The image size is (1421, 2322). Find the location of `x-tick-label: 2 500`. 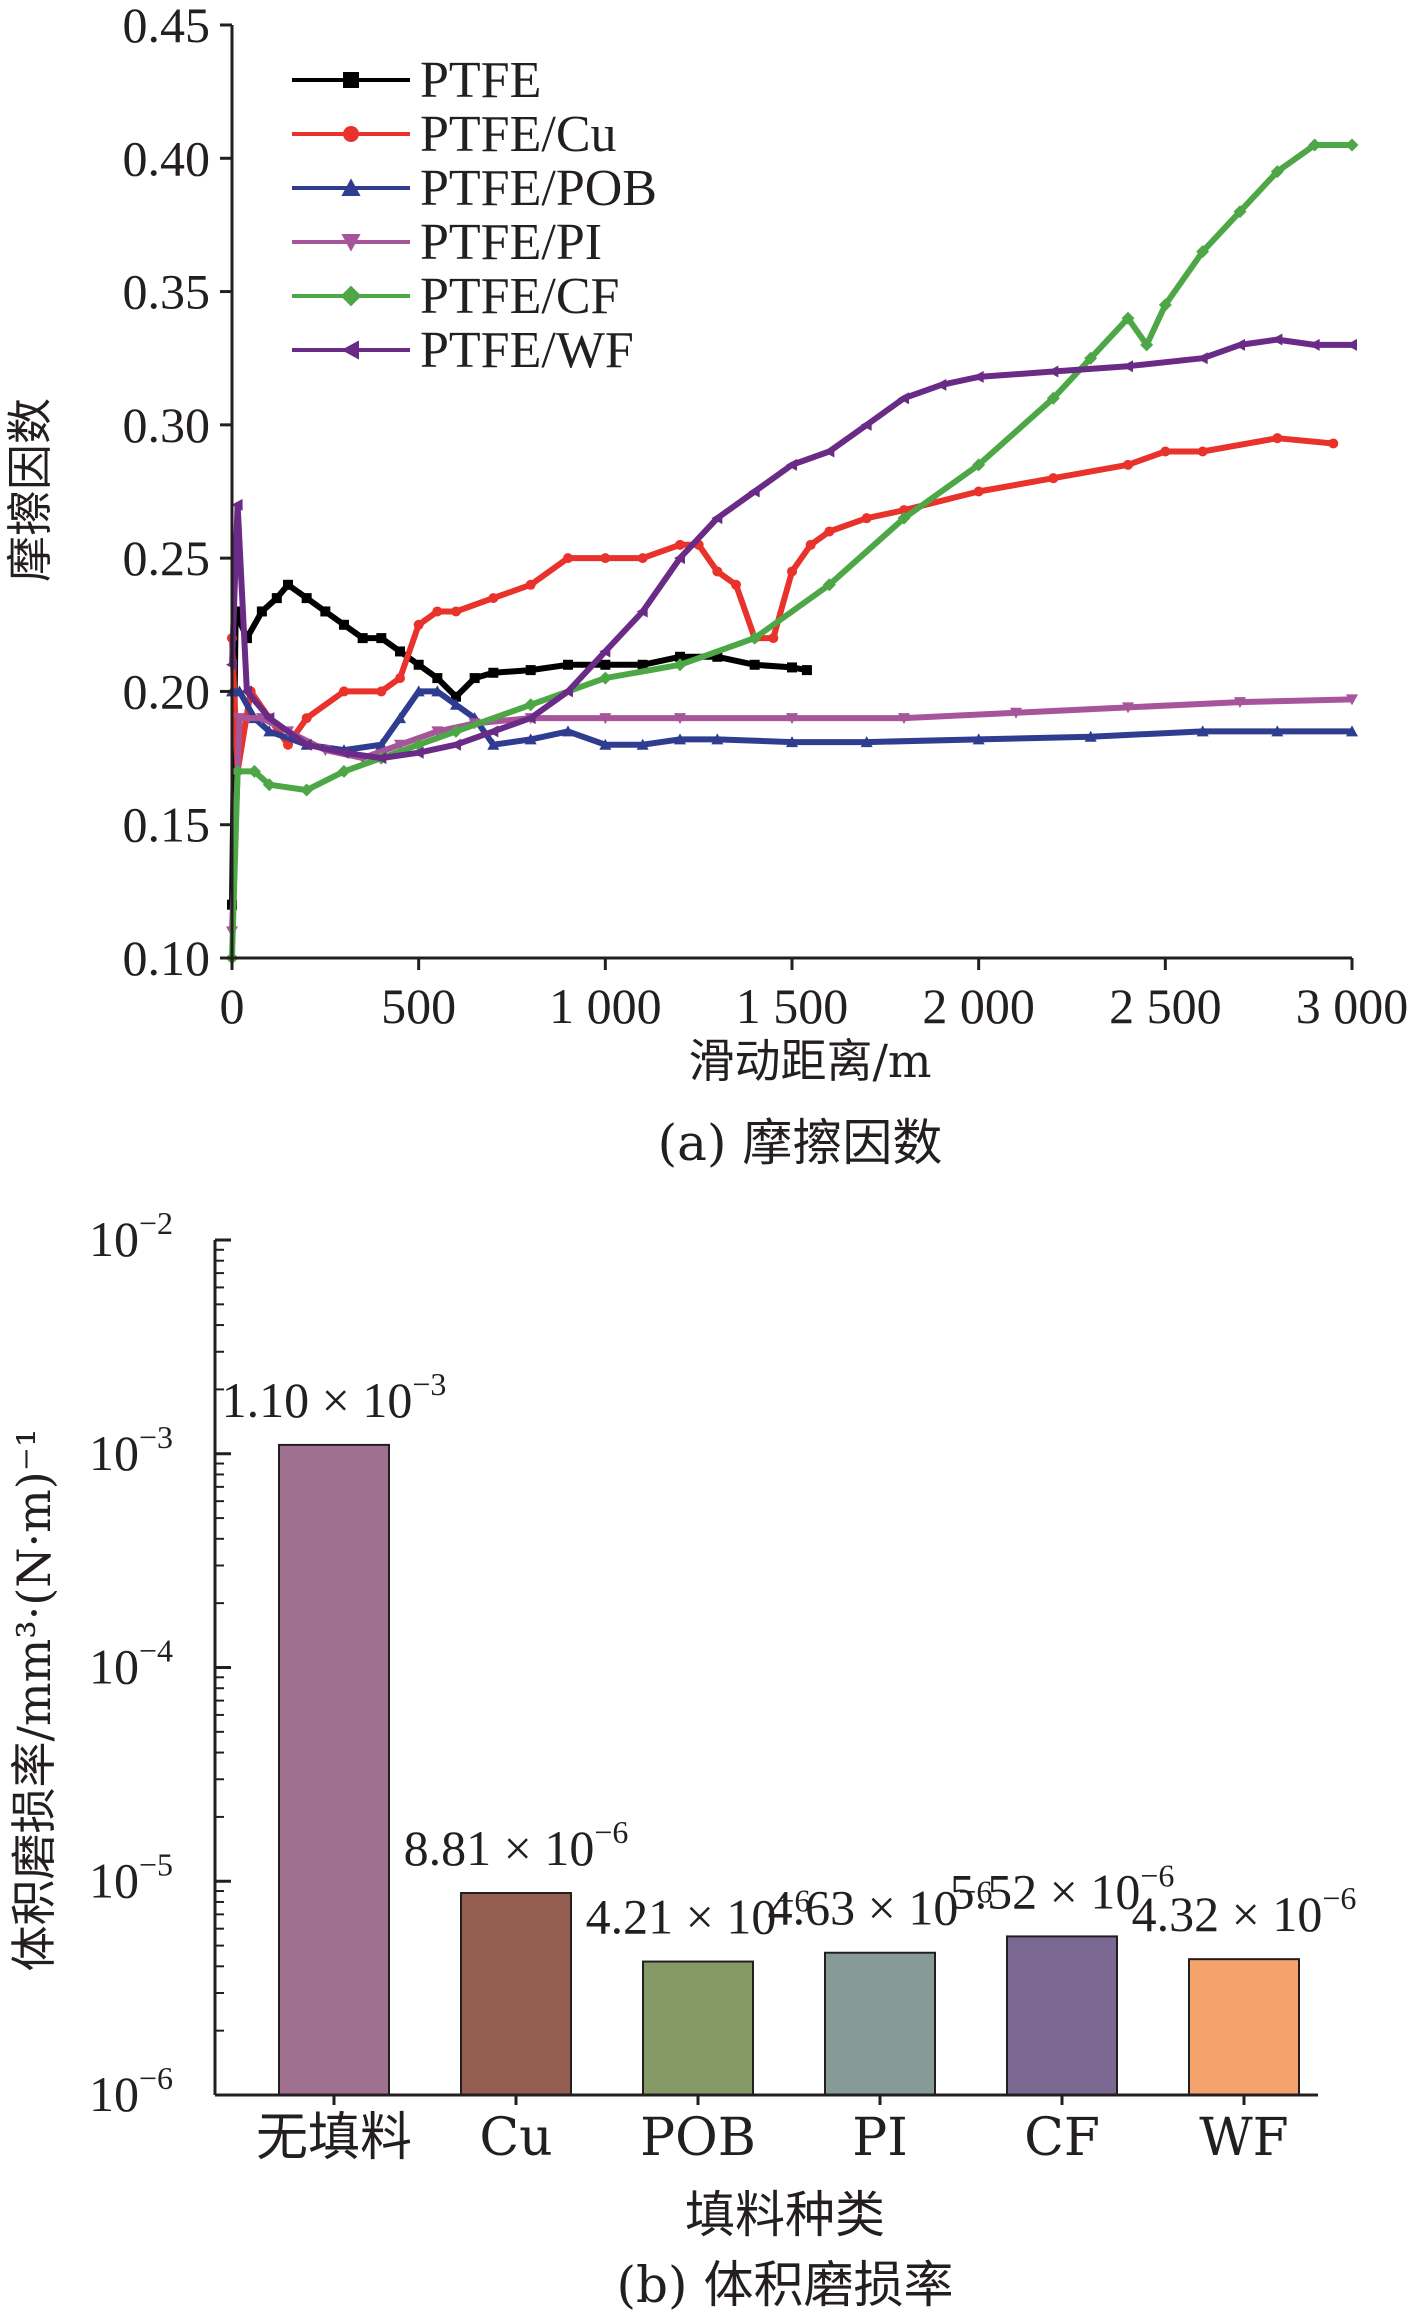

x-tick-label: 2 500 is located at coordinates (1165, 1006).